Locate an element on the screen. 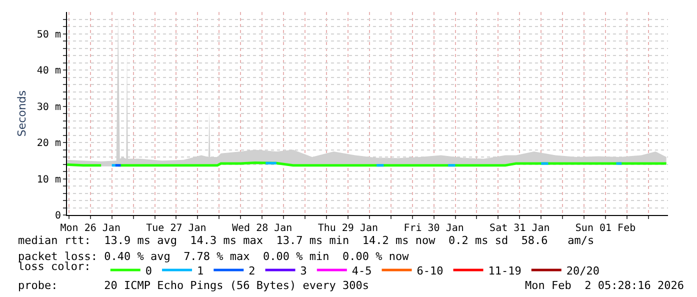  legend-label: 3 is located at coordinates (303, 271).